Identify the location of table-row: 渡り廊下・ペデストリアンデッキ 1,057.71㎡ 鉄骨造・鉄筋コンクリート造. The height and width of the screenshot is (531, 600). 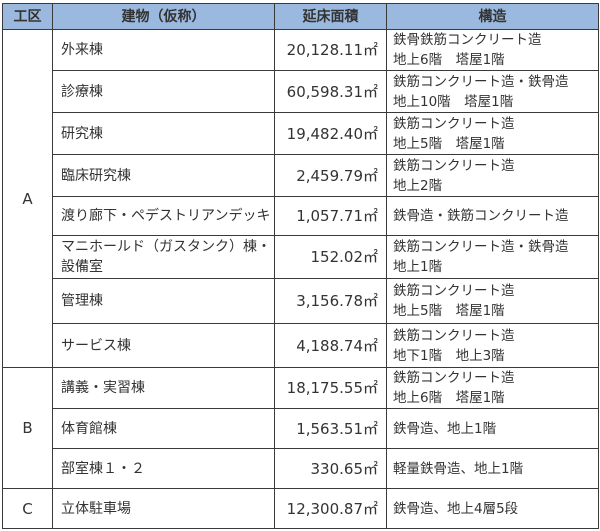
(301, 216).